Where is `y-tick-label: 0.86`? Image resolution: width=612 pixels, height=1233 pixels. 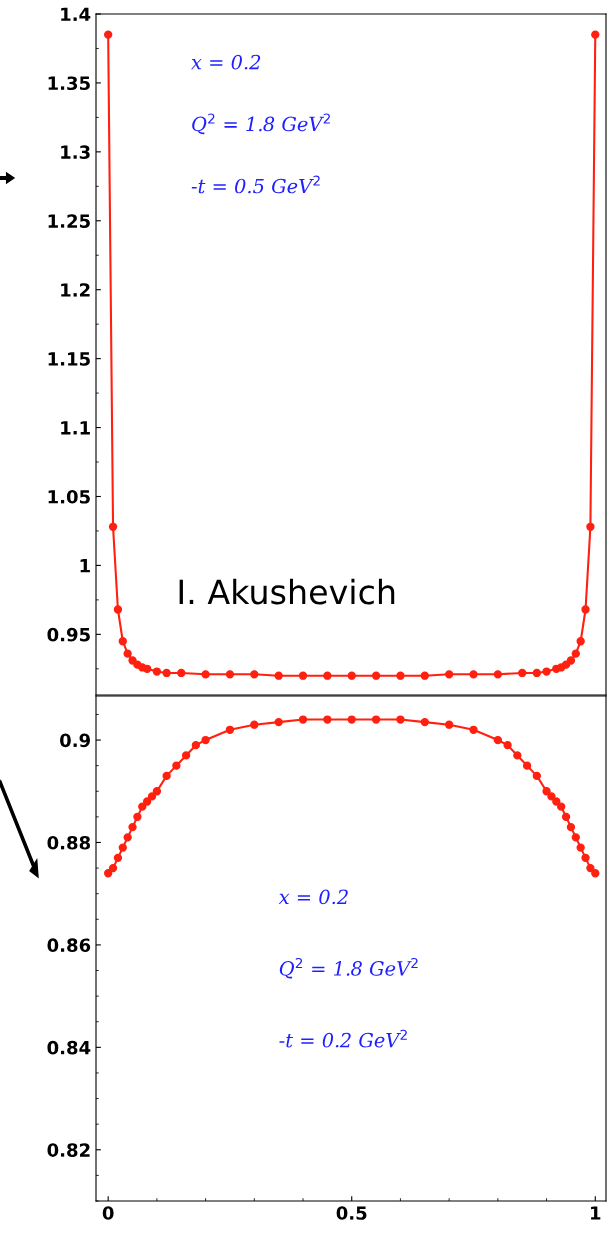 y-tick-label: 0.86 is located at coordinates (69, 945).